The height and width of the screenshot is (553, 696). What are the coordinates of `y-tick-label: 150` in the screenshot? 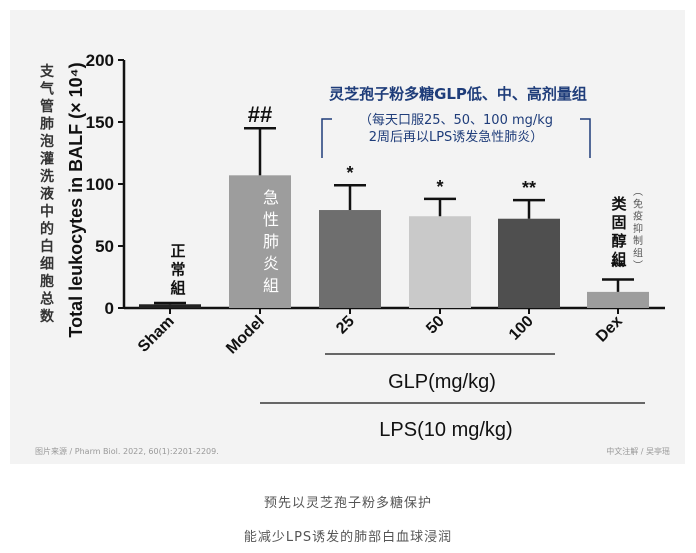 It's located at (100, 122).